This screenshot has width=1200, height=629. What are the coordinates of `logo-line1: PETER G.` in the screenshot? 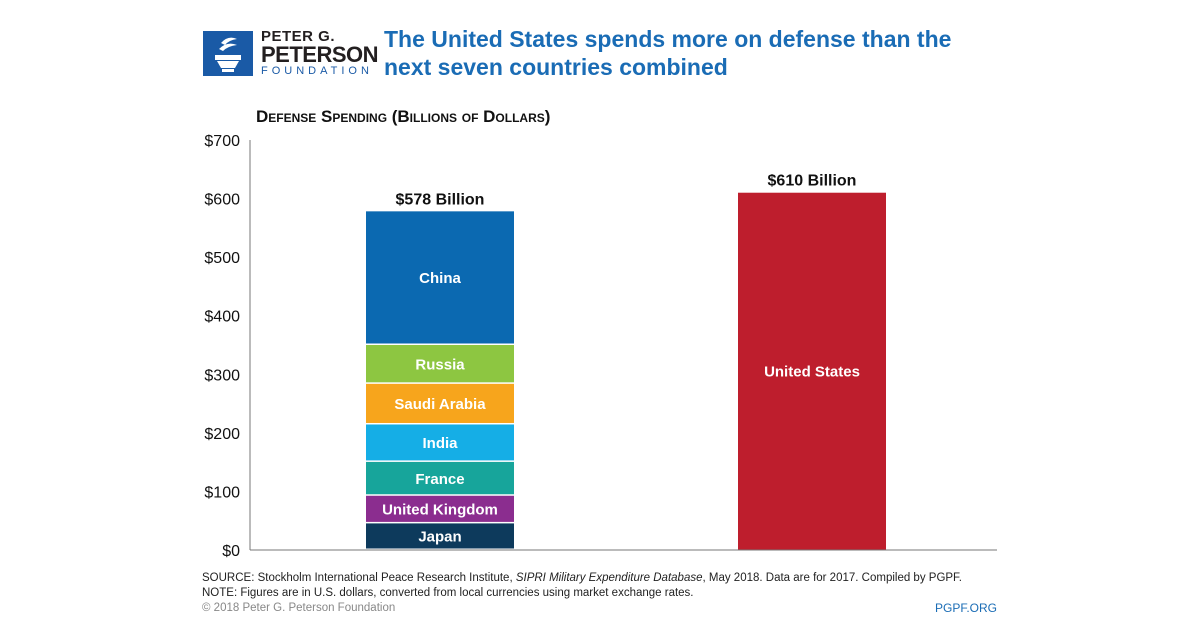 It's located at (298, 36).